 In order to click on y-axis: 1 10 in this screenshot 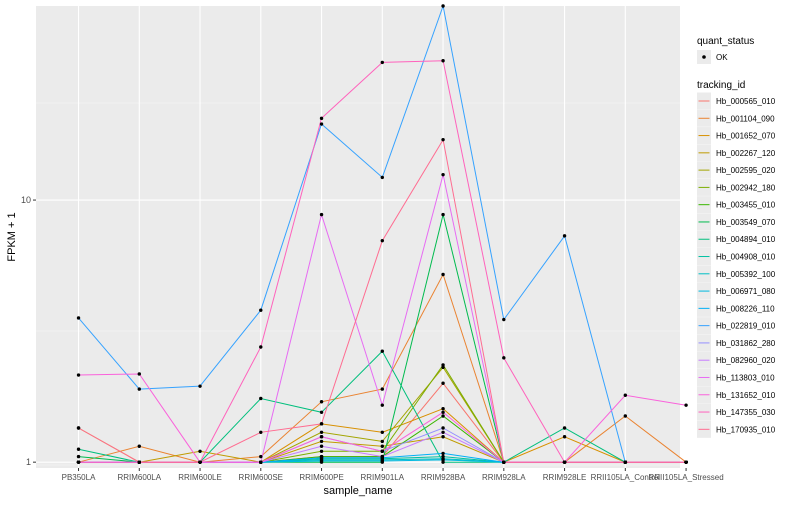, I will do `click(28, 331)`.